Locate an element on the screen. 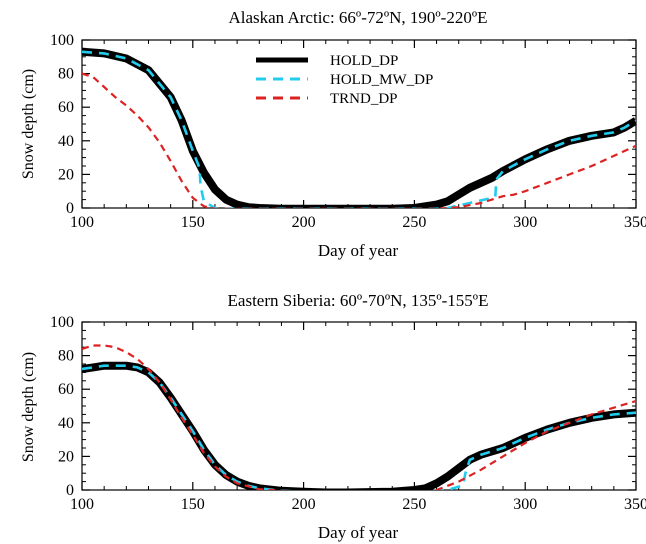 The width and height of the screenshot is (646, 544). legend: HOLD_DP HOLD_MW_DP TRND_DP is located at coordinates (344, 80).